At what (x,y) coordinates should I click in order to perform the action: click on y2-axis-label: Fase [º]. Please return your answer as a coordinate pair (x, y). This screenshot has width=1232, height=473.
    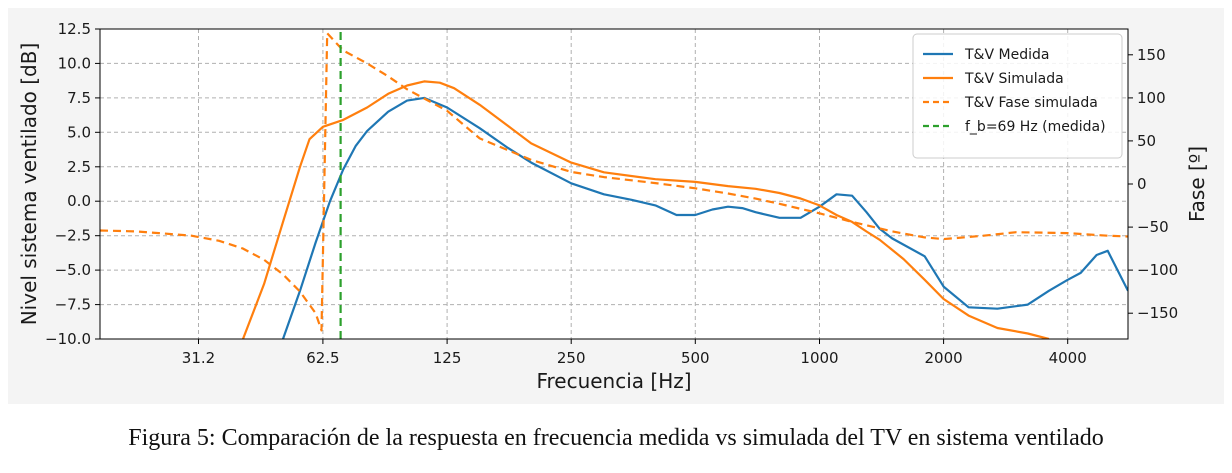
    Looking at the image, I should click on (1197, 184).